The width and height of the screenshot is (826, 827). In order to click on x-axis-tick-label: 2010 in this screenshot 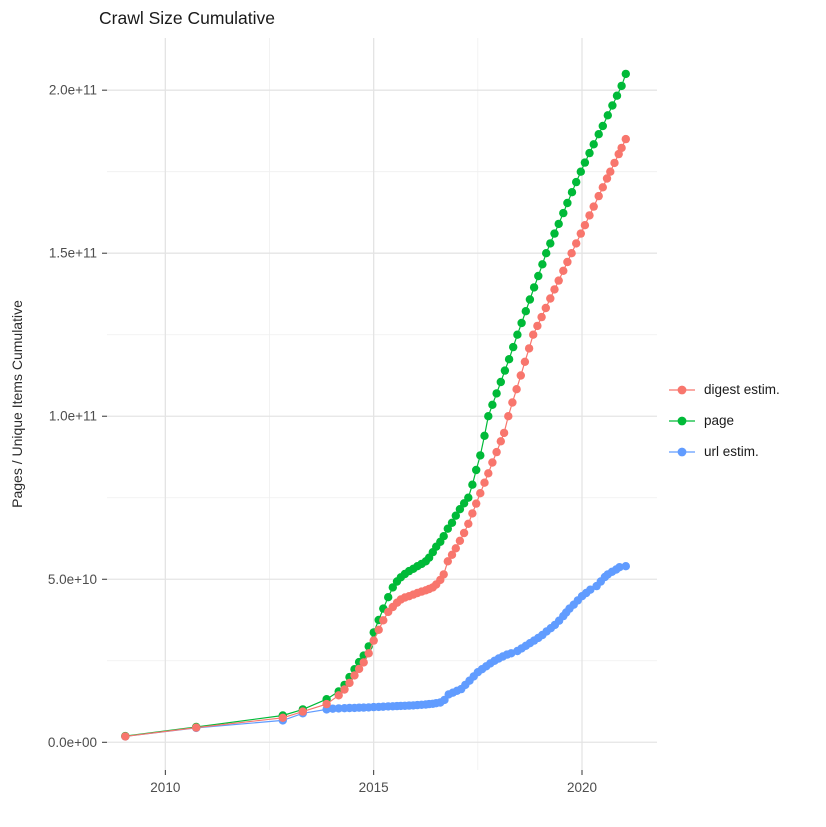, I will do `click(165, 787)`.